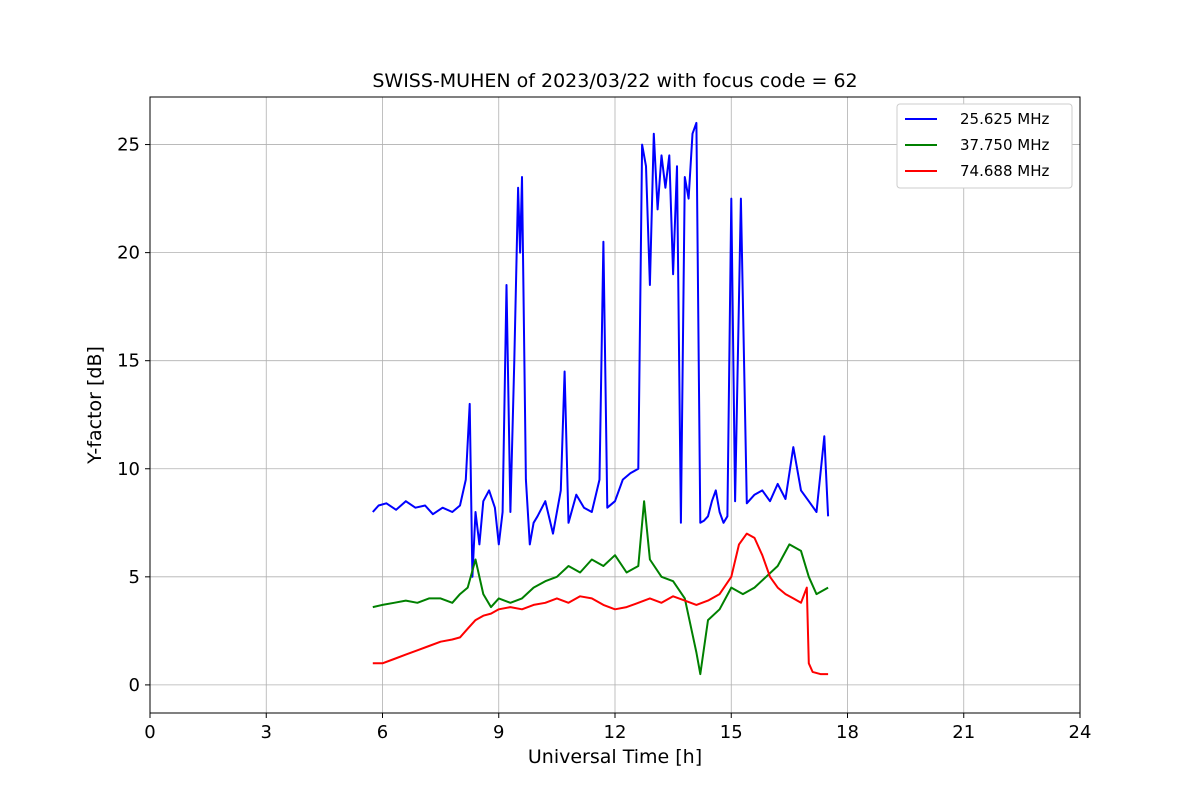 The image size is (1200, 800). What do you see at coordinates (615, 757) in the screenshot?
I see `x-axis-label: Universal Time [h]` at bounding box center [615, 757].